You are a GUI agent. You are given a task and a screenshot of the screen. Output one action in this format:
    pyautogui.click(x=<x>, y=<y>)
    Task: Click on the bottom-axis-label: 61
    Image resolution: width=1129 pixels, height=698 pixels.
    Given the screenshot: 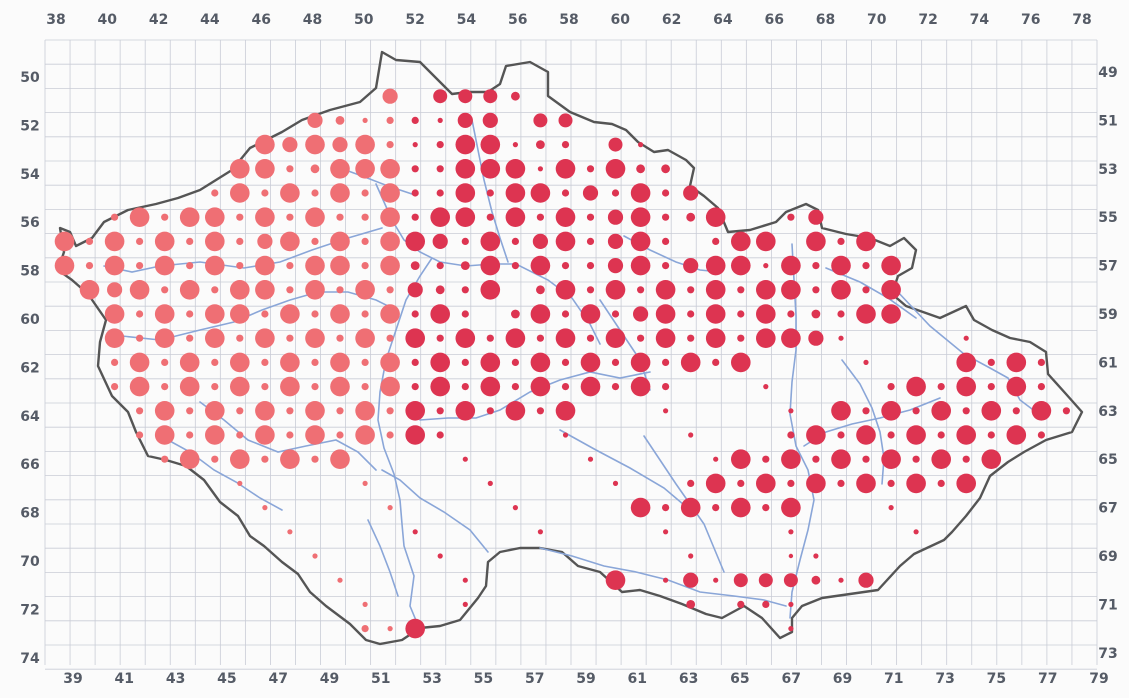 What is the action you would take?
    pyautogui.click(x=637, y=679)
    